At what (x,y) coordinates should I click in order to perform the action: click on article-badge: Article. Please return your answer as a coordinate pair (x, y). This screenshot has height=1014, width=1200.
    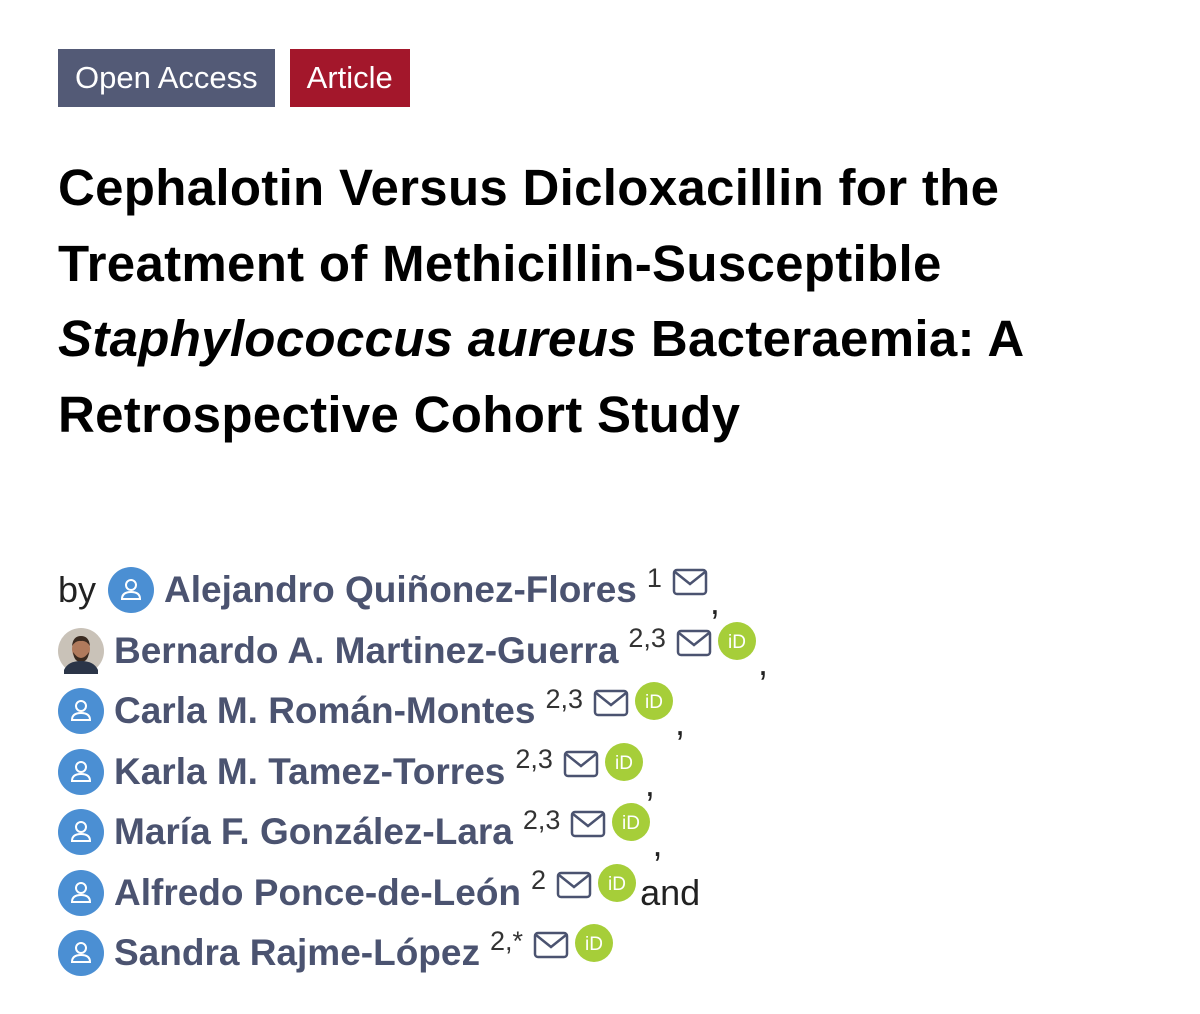
    Looking at the image, I should click on (349, 78).